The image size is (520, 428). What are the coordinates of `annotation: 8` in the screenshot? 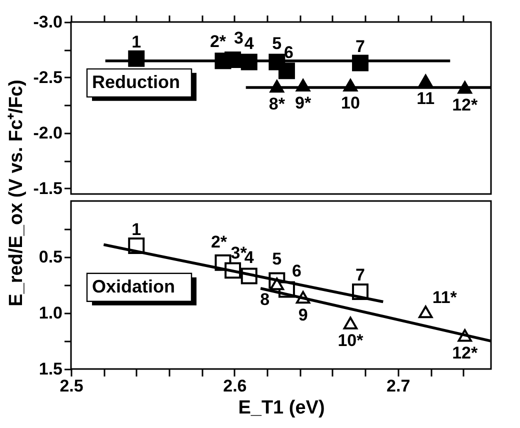 It's located at (265, 299).